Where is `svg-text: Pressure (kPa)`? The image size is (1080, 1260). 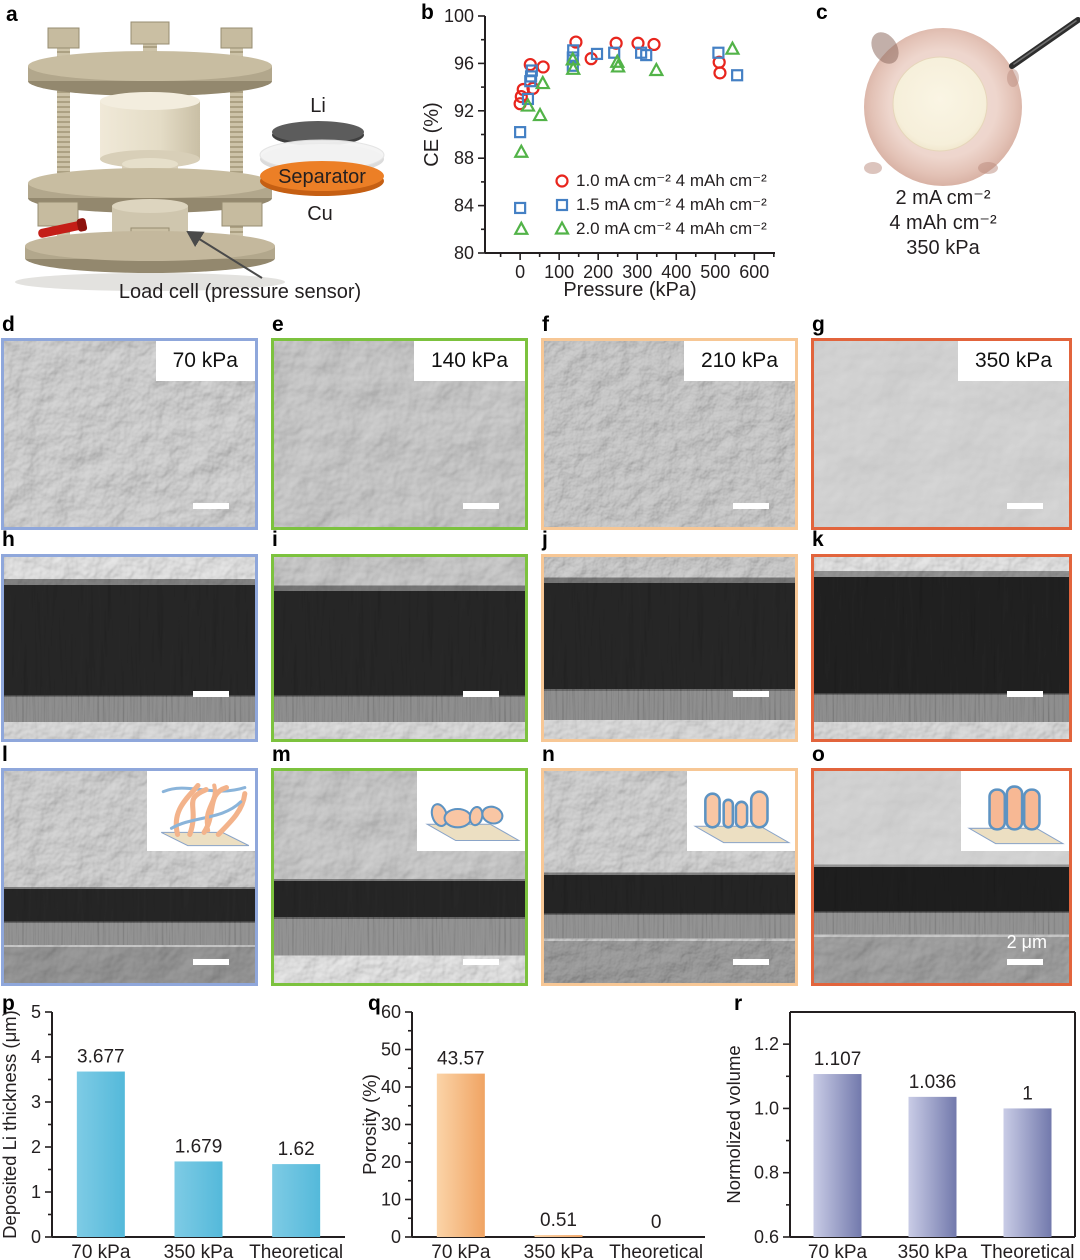 svg-text: Pressure (kPa) is located at coordinates (629, 290).